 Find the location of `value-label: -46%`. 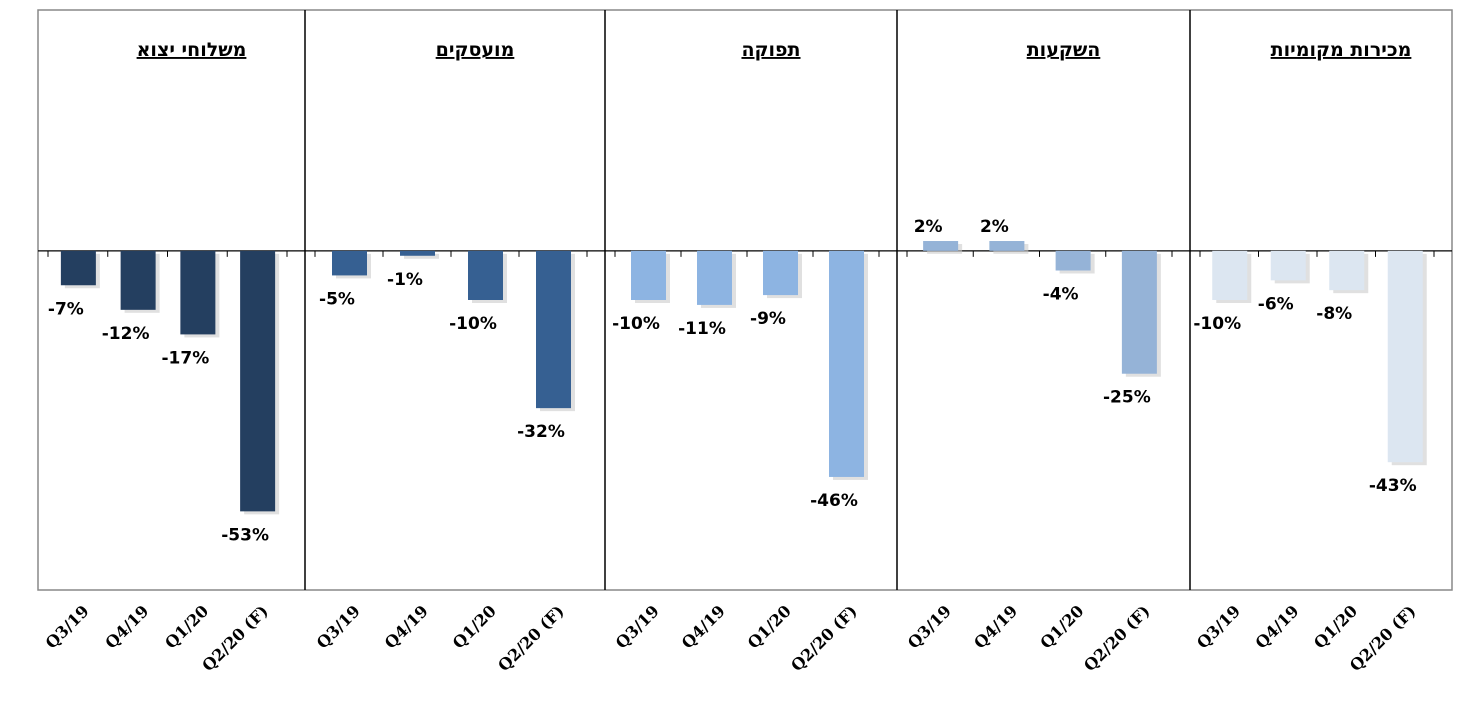

value-label: -46% is located at coordinates (834, 501).